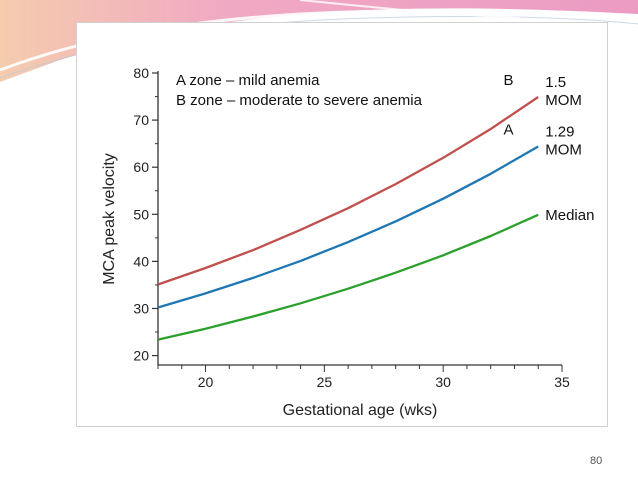 This screenshot has width=638, height=479. What do you see at coordinates (508, 80) in the screenshot?
I see `zone-label-0: B` at bounding box center [508, 80].